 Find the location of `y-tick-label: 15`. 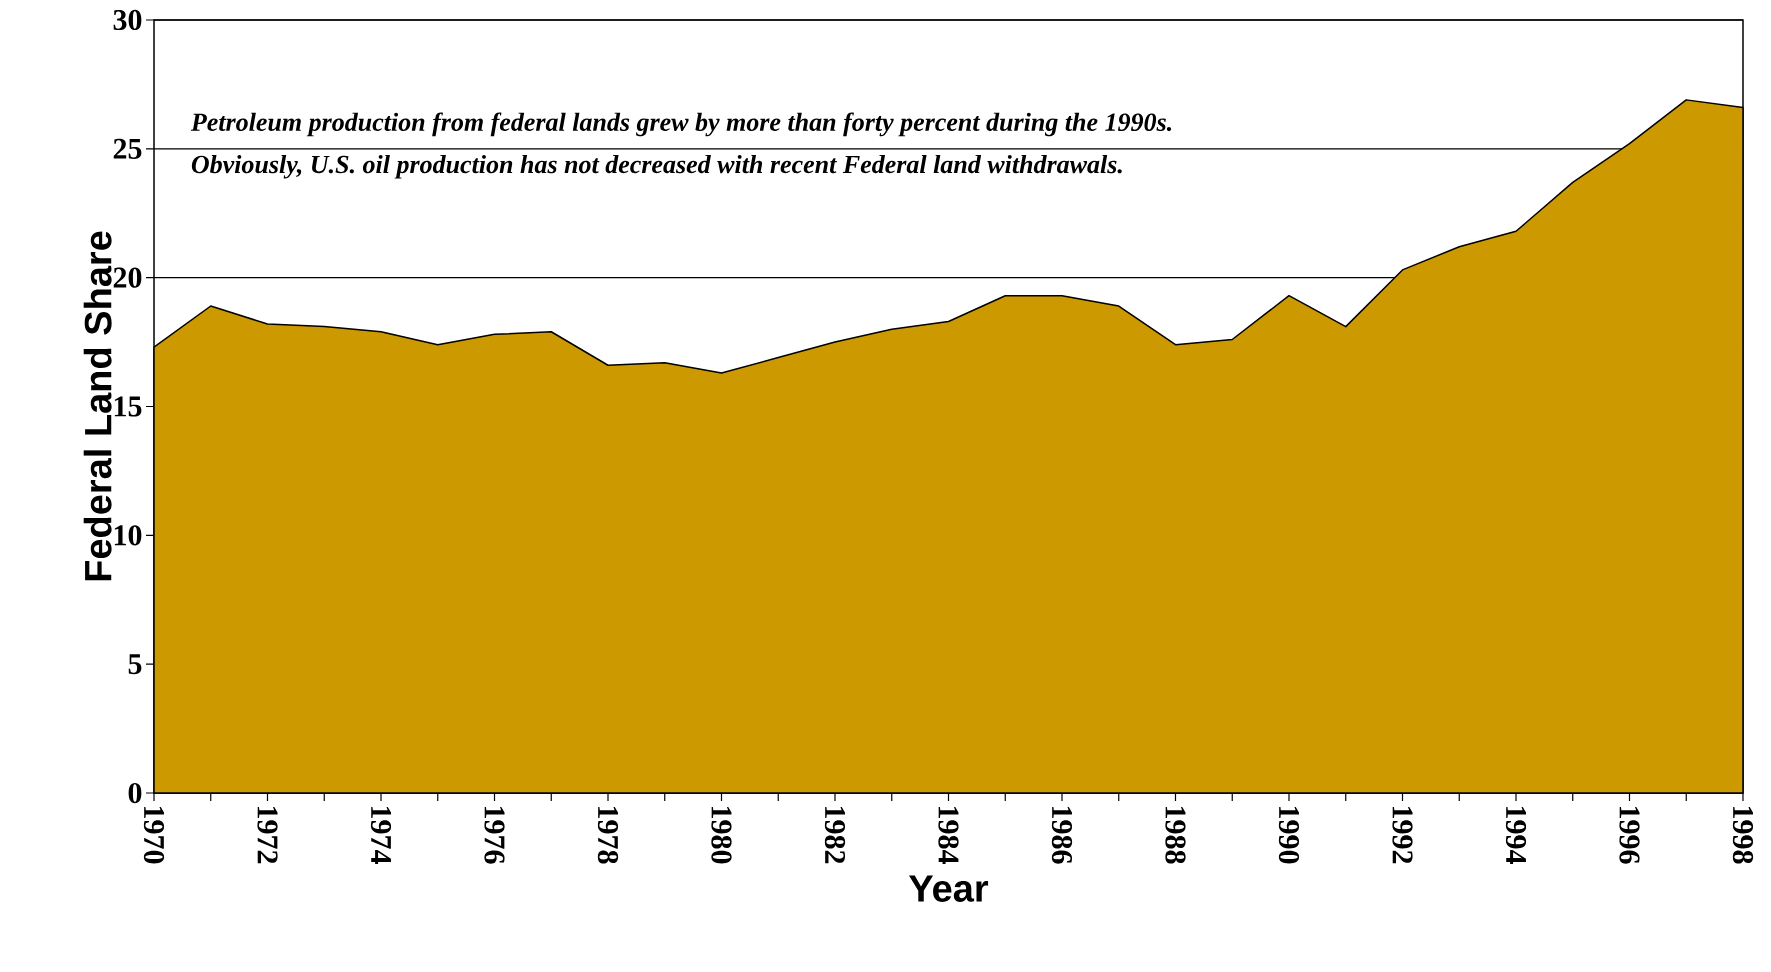

y-tick-label: 15 is located at coordinates (128, 406).